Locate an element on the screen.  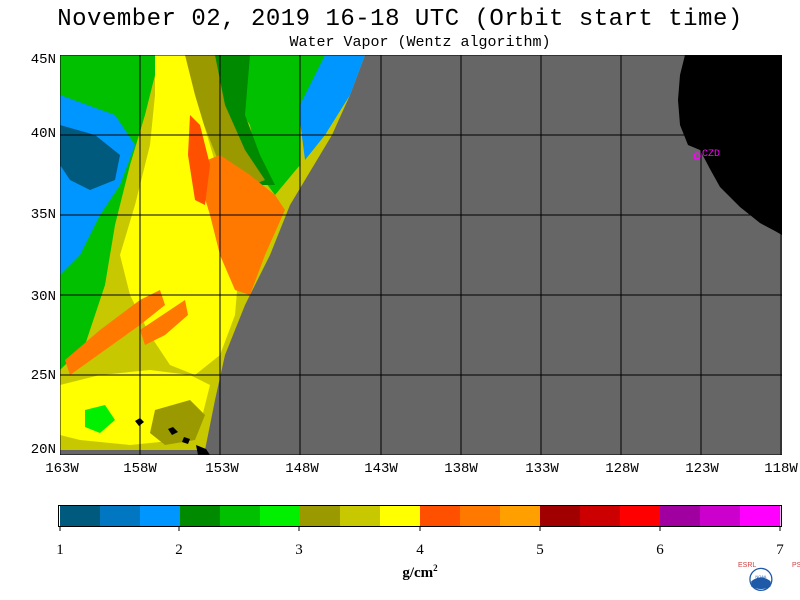
colorbar-tick-label: 7 is located at coordinates (780, 550).